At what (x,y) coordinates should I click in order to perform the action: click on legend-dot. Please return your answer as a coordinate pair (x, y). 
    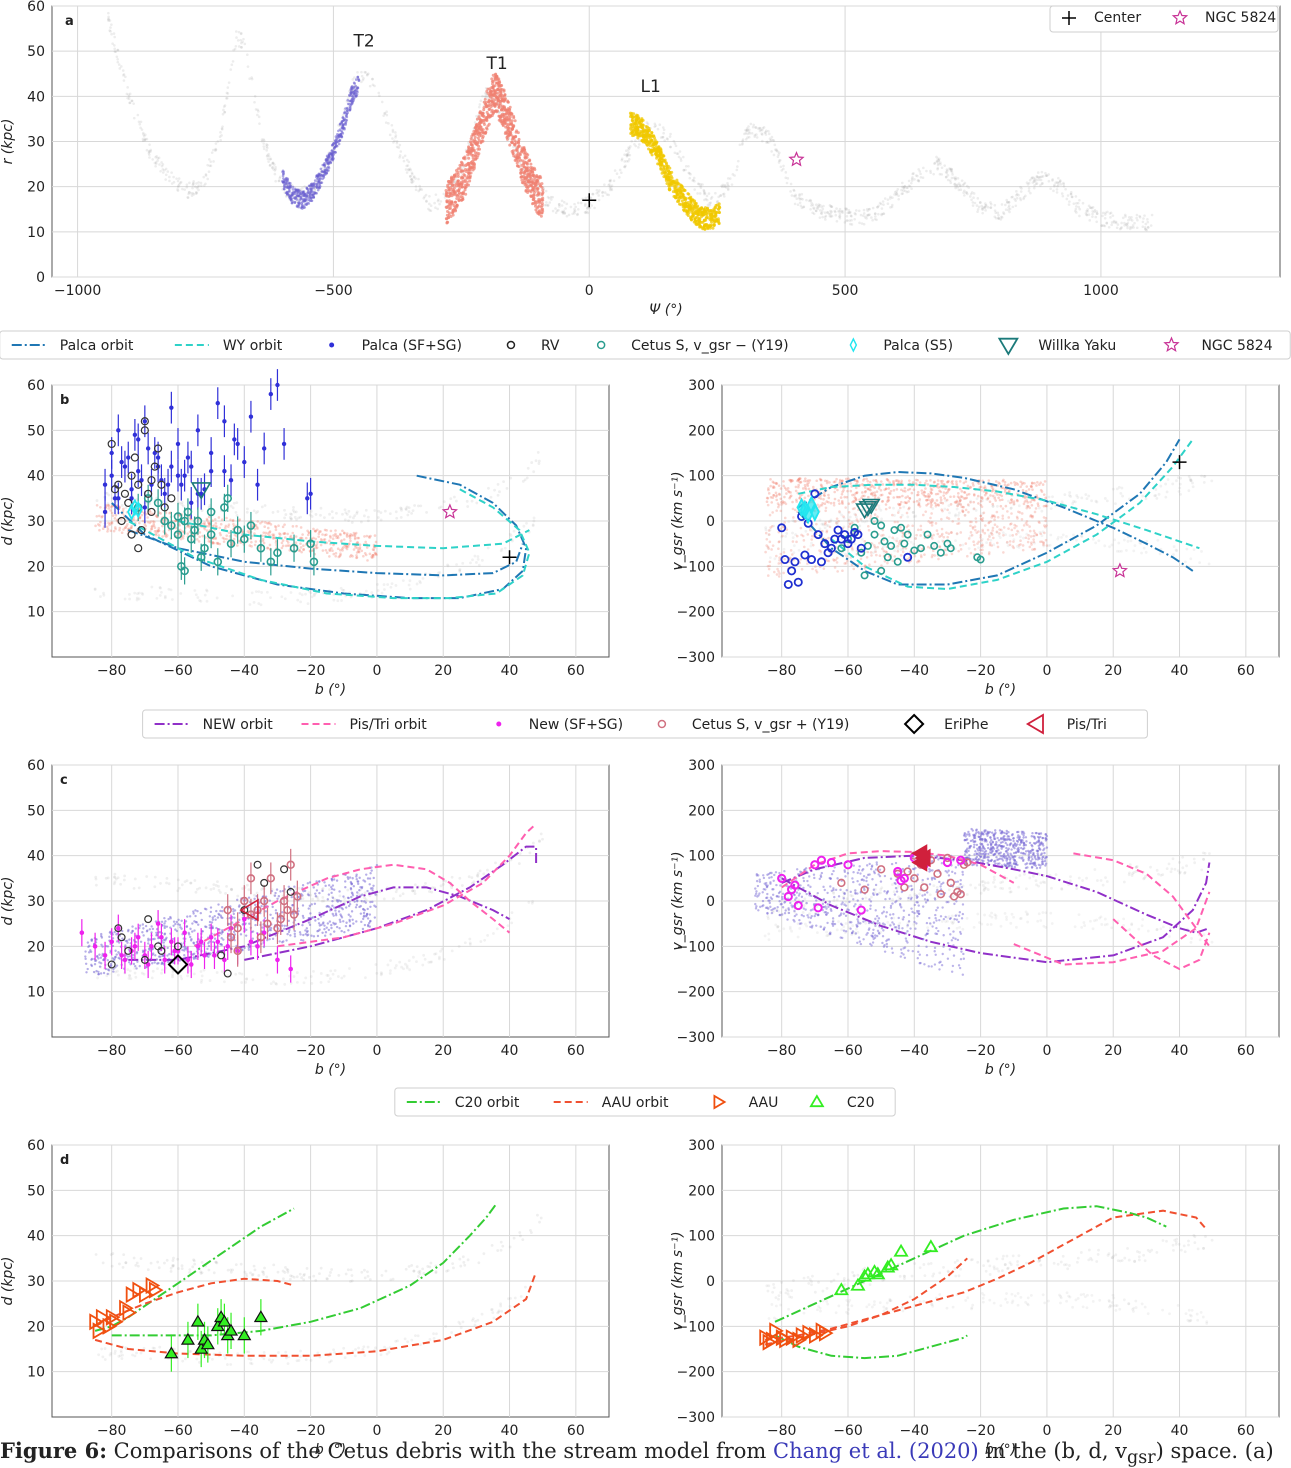
    Looking at the image, I should click on (331, 345).